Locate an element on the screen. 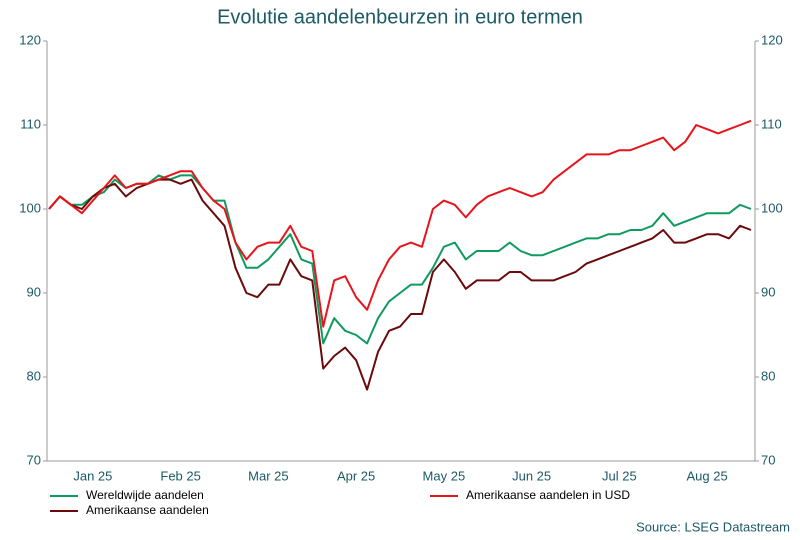  y2-tick-label: 110 is located at coordinates (771, 123).